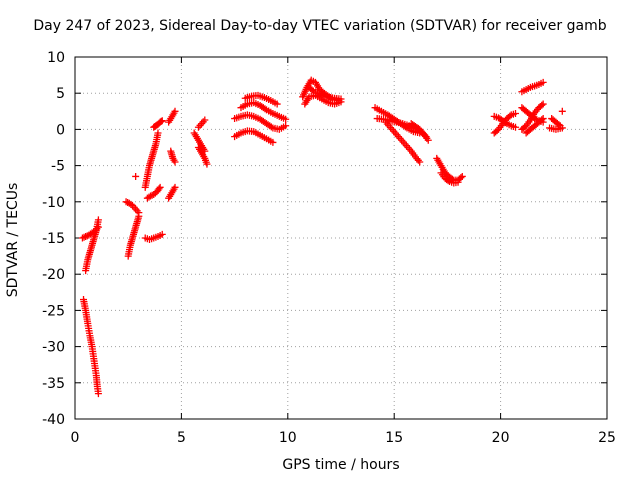 The height and width of the screenshot is (480, 640). What do you see at coordinates (172, 192) in the screenshot?
I see `series-arc-l` at bounding box center [172, 192].